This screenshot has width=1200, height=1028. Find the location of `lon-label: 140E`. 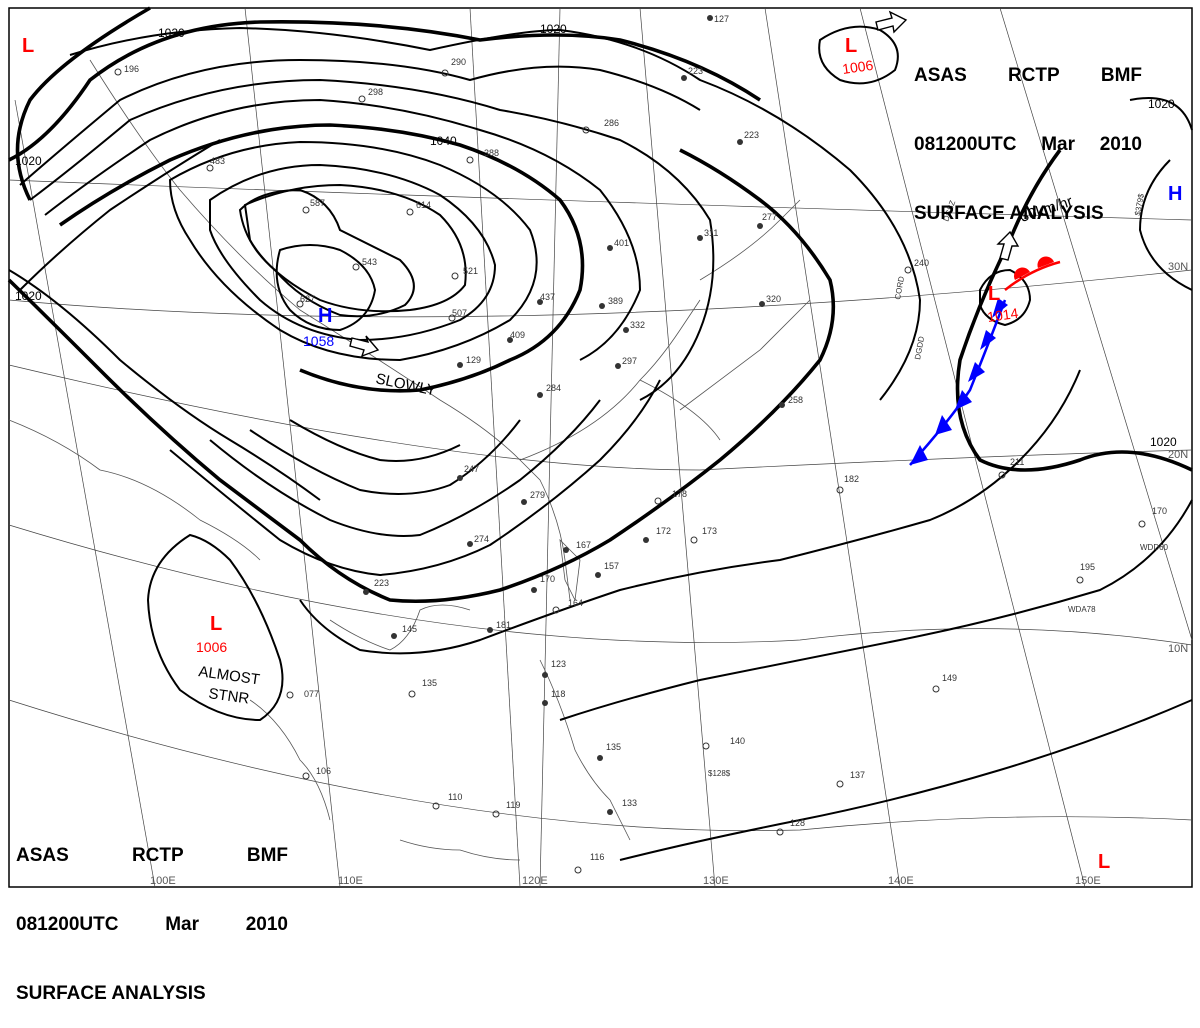

lon-label: 140E is located at coordinates (901, 881).